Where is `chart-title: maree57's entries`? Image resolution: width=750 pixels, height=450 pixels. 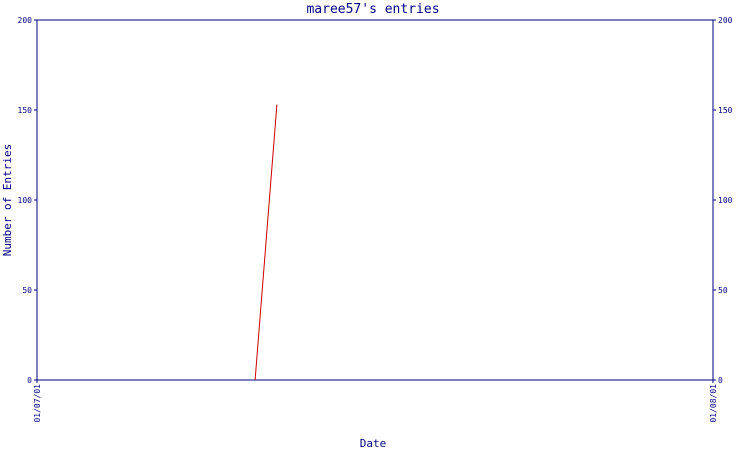 chart-title: maree57's entries is located at coordinates (372, 9).